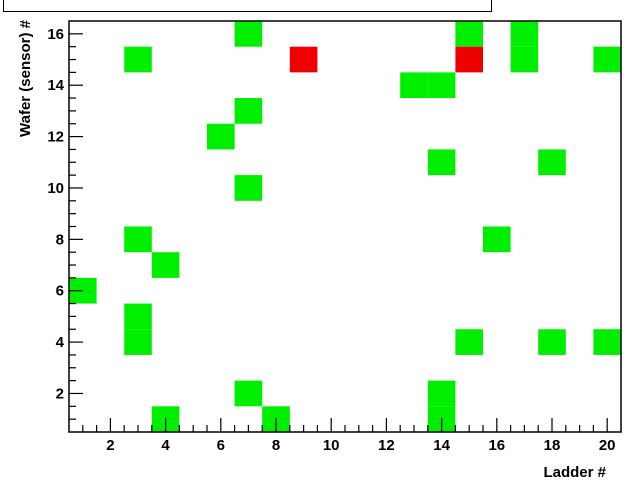  I want to click on x-tick-label: 18, so click(552, 445).